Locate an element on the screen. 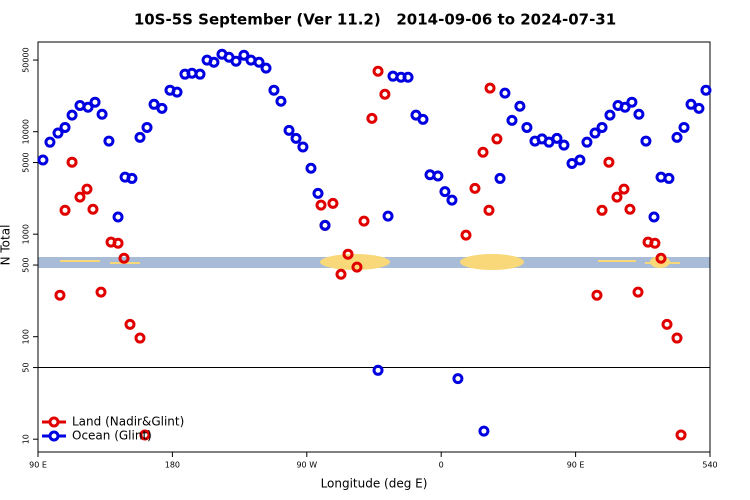 The width and height of the screenshot is (750, 500). legend-marker is located at coordinates (54, 422).